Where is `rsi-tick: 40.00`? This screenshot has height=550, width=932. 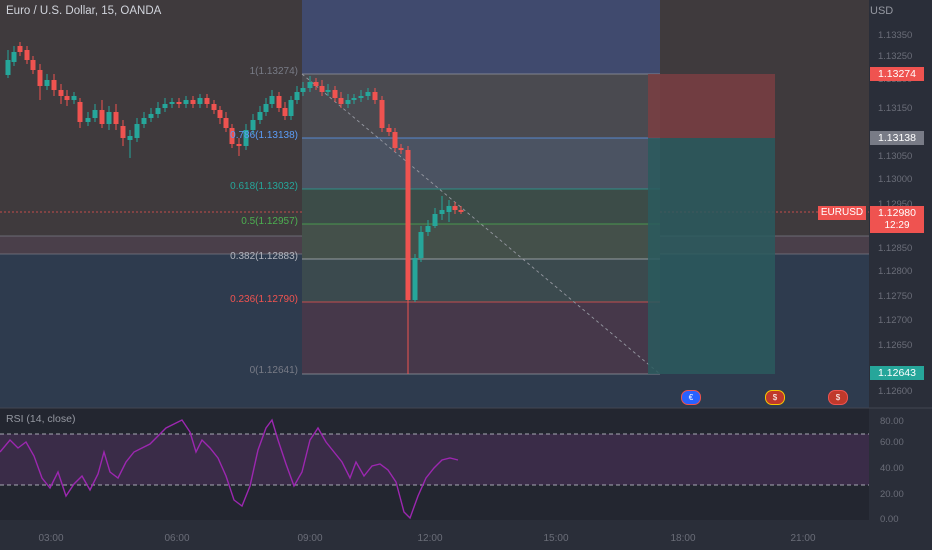
rsi-tick: 40.00 is located at coordinates (892, 468).